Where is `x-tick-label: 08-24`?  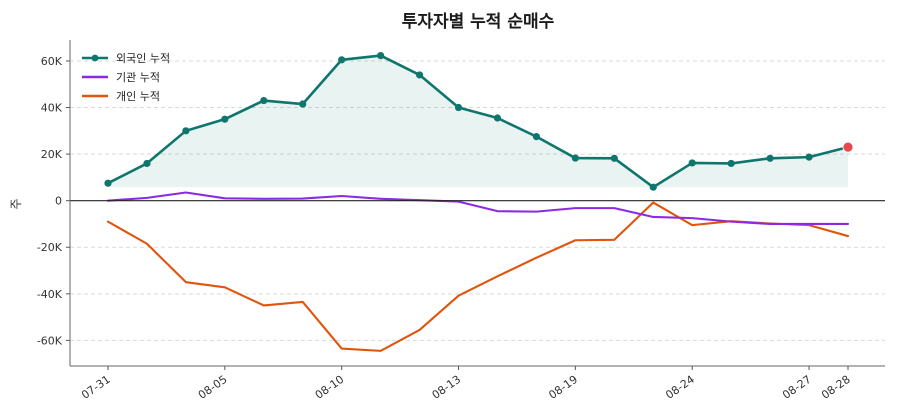 x-tick-label: 08-24 is located at coordinates (680, 387).